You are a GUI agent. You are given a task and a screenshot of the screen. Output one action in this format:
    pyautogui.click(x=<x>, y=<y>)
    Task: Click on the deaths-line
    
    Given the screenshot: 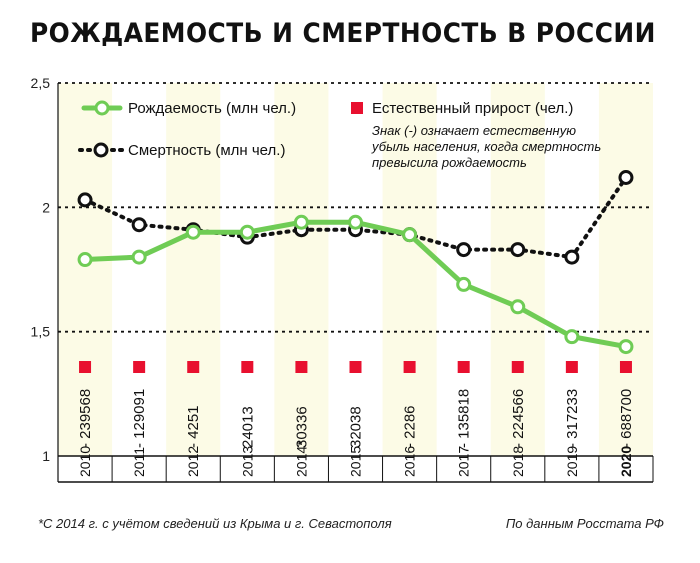 What is the action you would take?
    pyautogui.click(x=355, y=217)
    